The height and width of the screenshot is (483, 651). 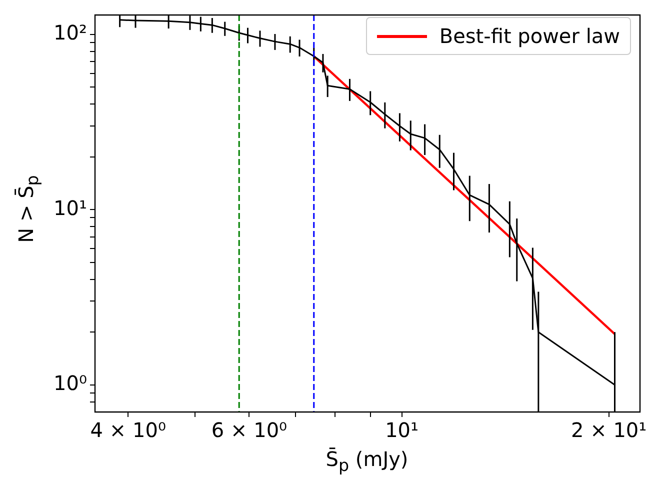 I want to click on x-axis-title: S̄$_{p}$ (mJy), so click(x=367, y=461).